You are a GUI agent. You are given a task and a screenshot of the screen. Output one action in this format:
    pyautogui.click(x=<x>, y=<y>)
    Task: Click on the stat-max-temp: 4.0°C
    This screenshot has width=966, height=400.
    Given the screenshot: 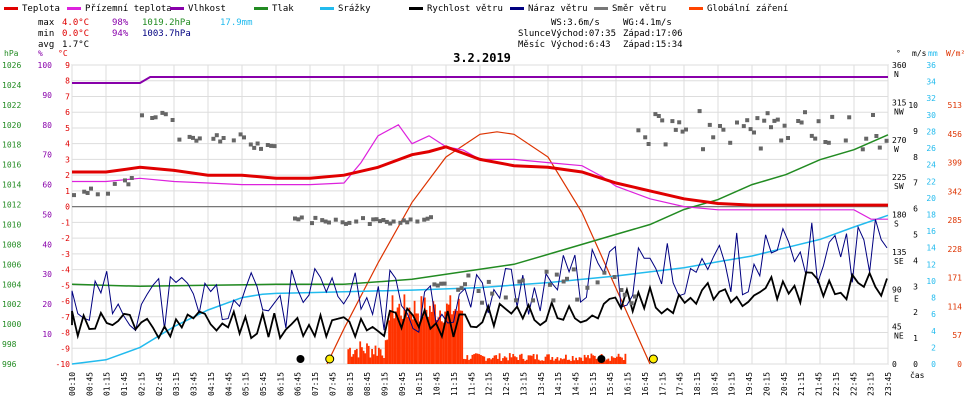 What is the action you would take?
    pyautogui.click(x=75, y=23)
    